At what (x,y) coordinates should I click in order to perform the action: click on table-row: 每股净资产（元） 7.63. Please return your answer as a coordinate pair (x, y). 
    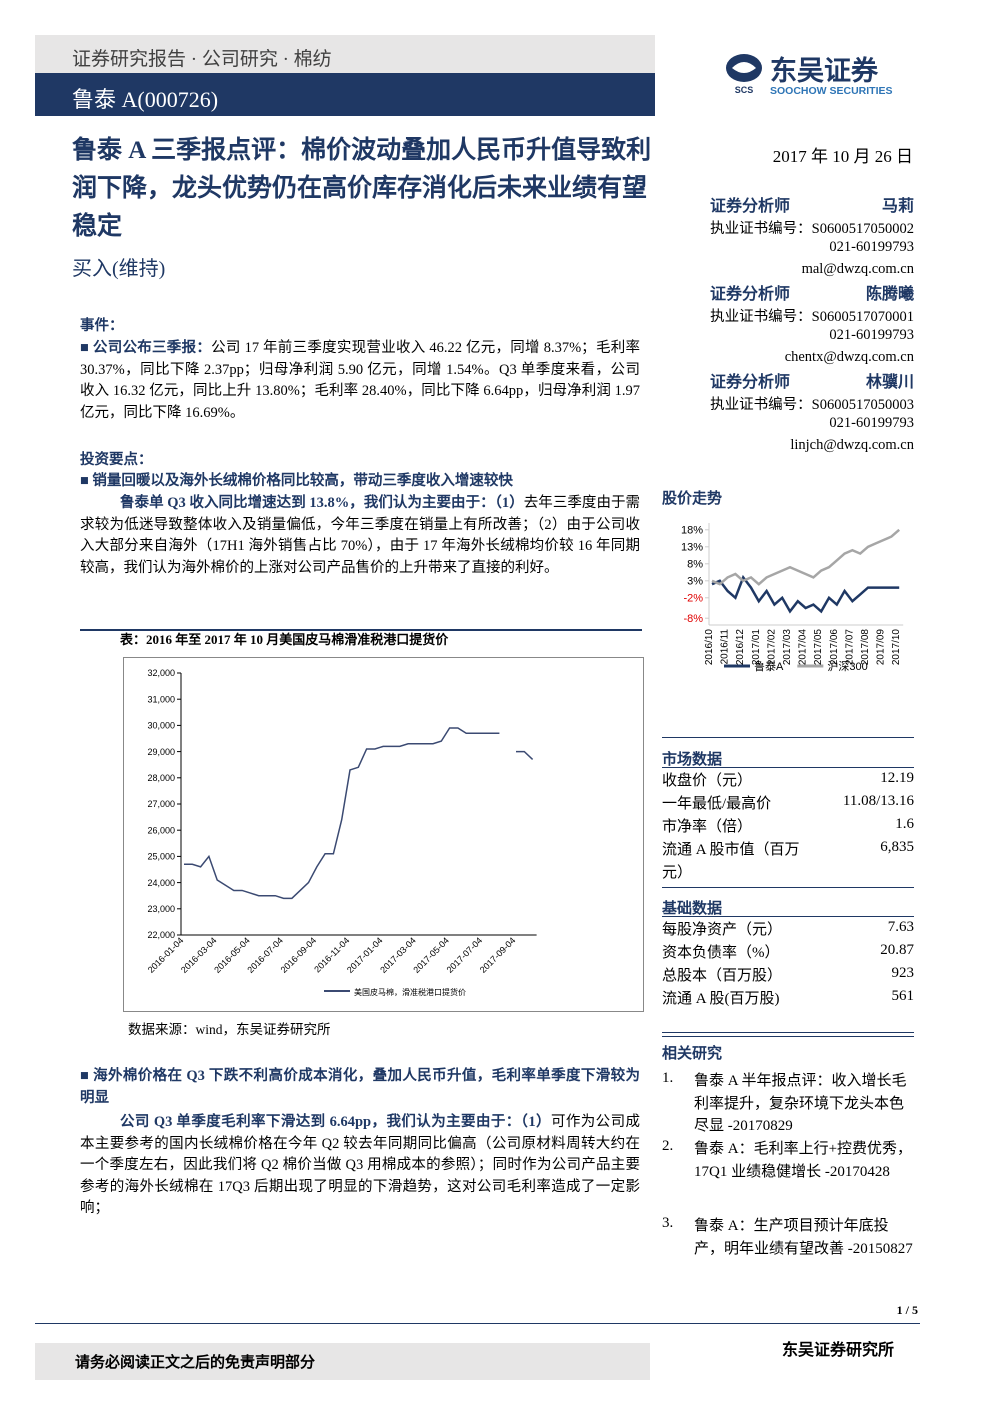
    Looking at the image, I should click on (788, 930).